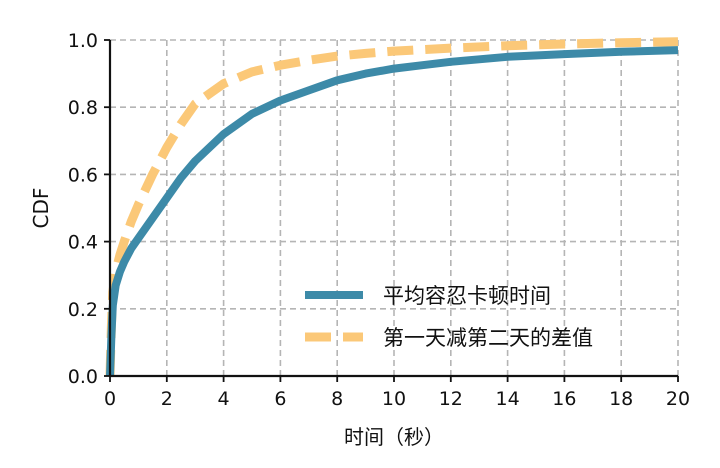 The height and width of the screenshot is (468, 720). What do you see at coordinates (280, 399) in the screenshot?
I see `x-tick-label-3: 6` at bounding box center [280, 399].